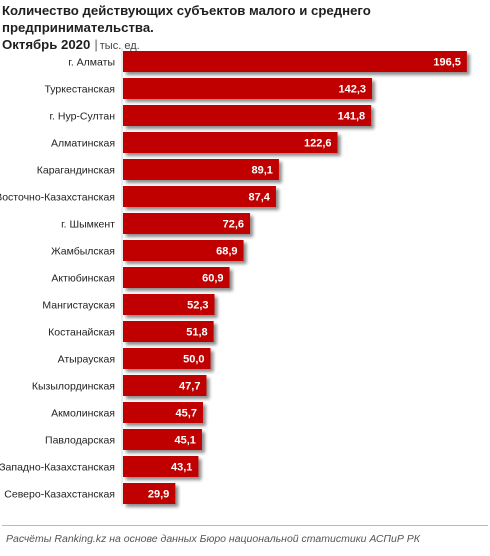  What do you see at coordinates (83, 414) in the screenshot?
I see `category-label: Акмолинская` at bounding box center [83, 414].